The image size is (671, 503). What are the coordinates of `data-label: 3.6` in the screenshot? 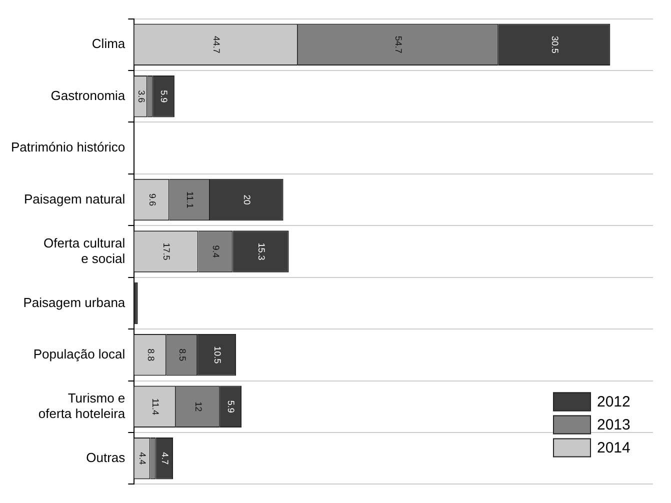 It's located at (141, 96).